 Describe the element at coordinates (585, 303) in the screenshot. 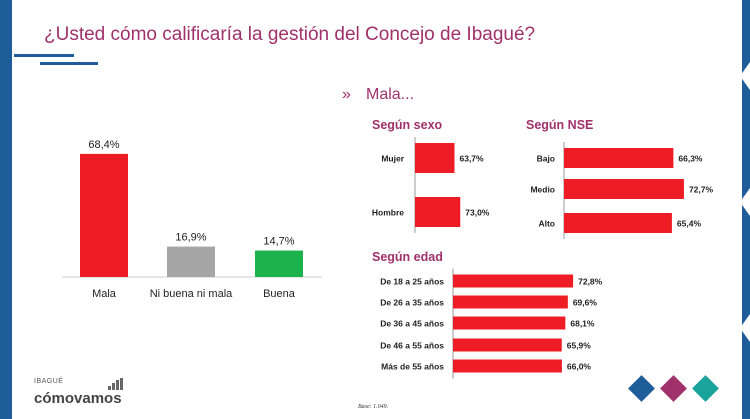

I see `edad-value-label-1: 69,6%` at that location.